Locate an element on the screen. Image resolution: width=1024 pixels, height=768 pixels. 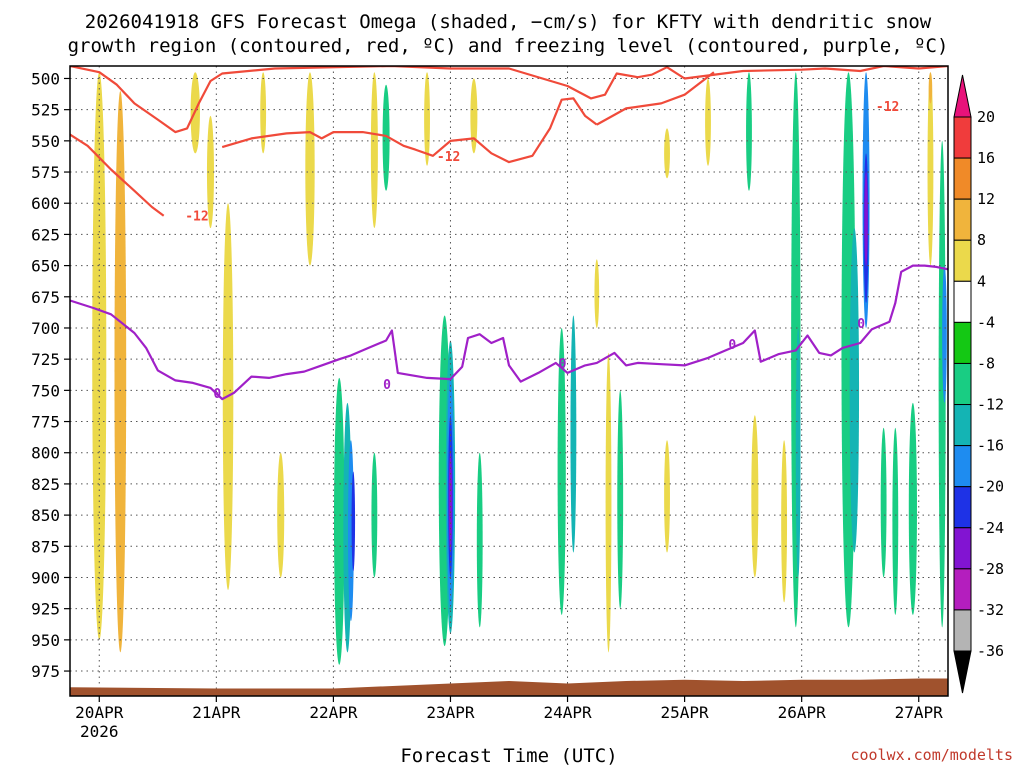
x-tick-label: 21APR is located at coordinates (216, 712).